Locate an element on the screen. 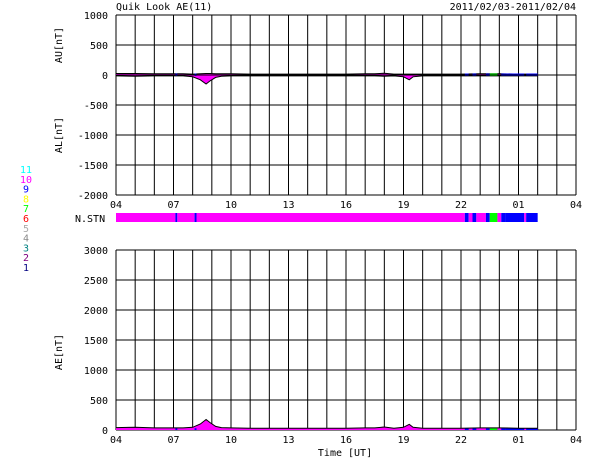  y-tick-label: -500 is located at coordinates (96, 106).